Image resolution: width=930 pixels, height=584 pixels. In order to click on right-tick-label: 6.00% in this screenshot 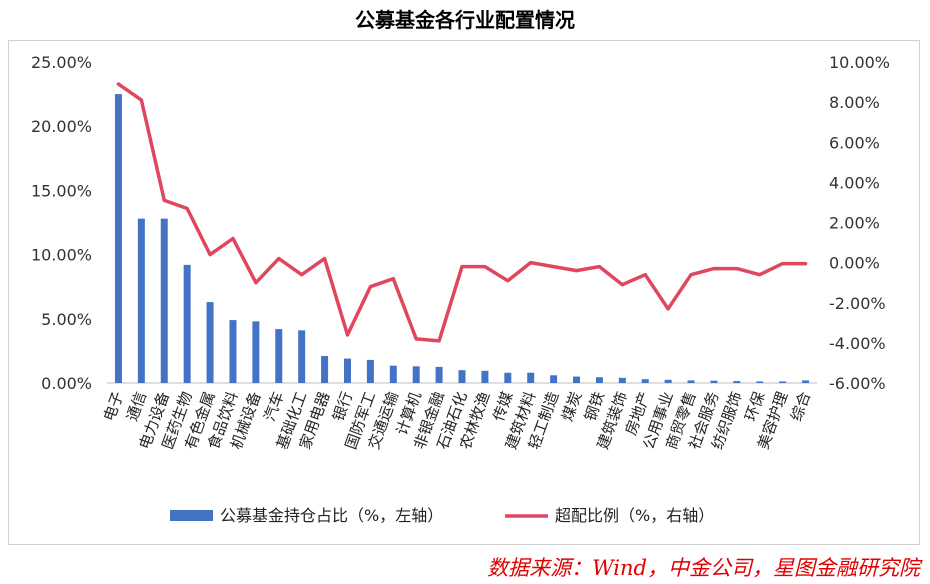, I will do `click(854, 142)`.